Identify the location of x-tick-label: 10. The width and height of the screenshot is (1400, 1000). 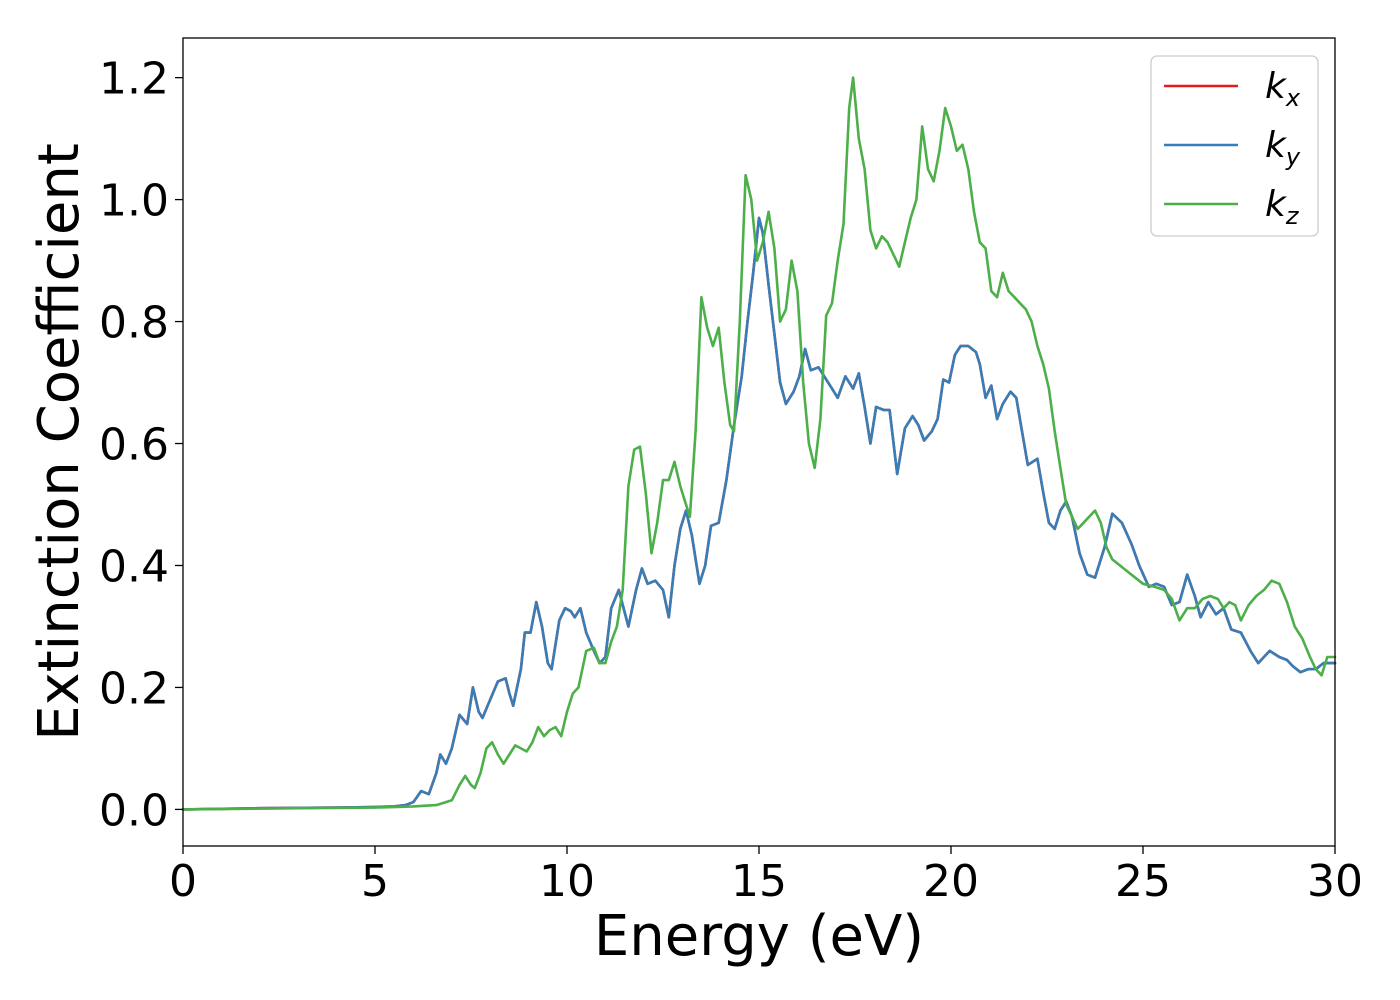
(567, 881).